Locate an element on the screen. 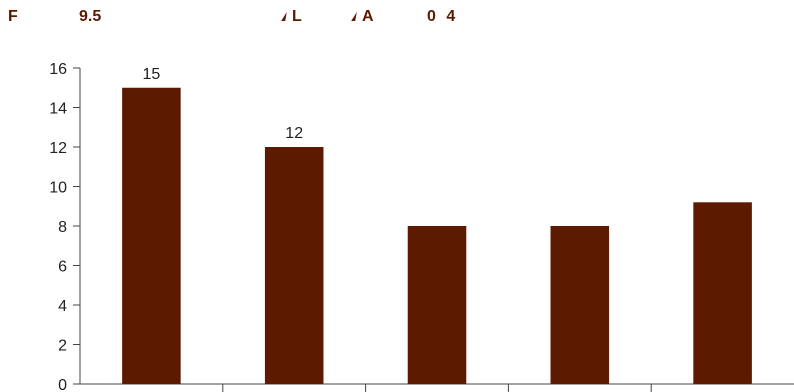 The width and height of the screenshot is (794, 392). header-a-group: A is located at coordinates (362, 17).